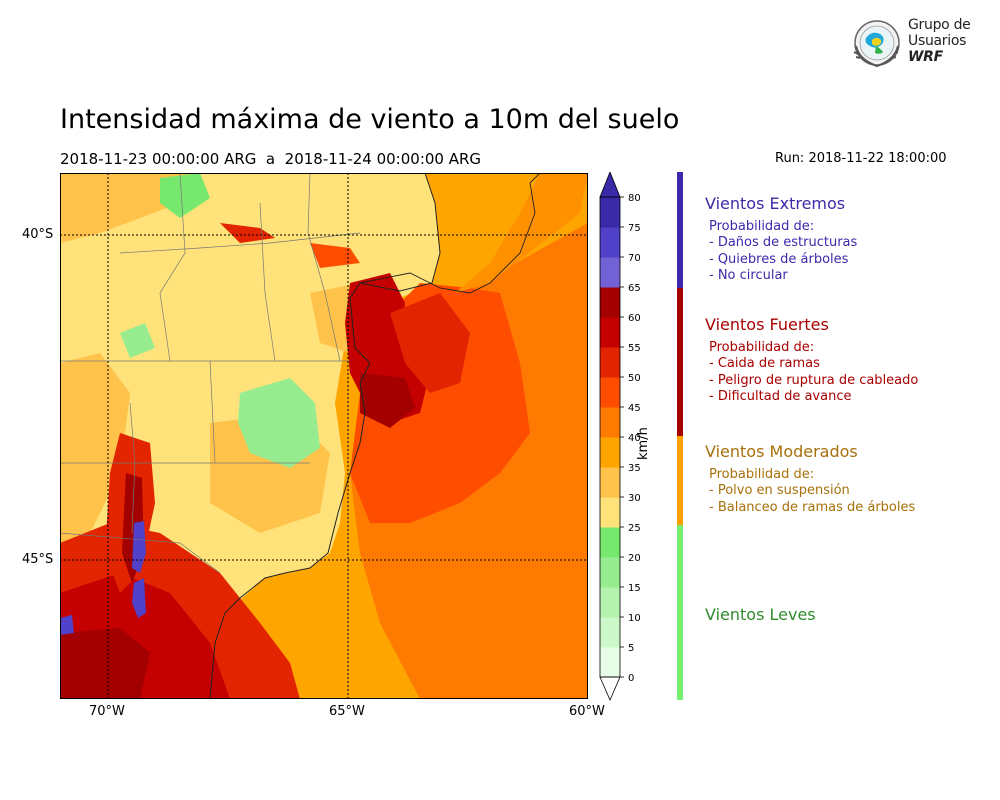  I want to click on legend-leves: Vientos Leves, so click(760, 617).